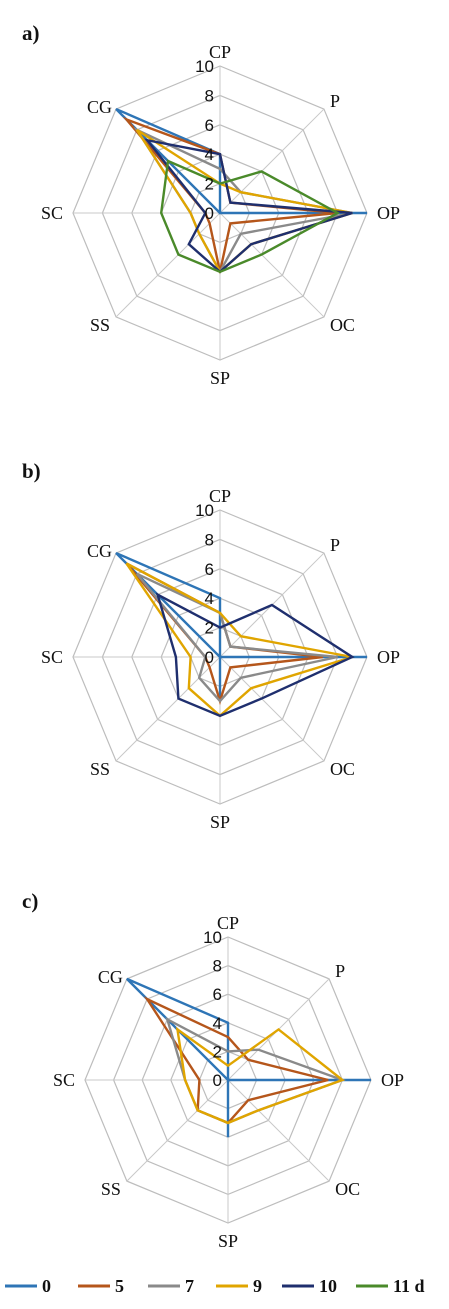  I want to click on series-11-d, so click(250, 216).